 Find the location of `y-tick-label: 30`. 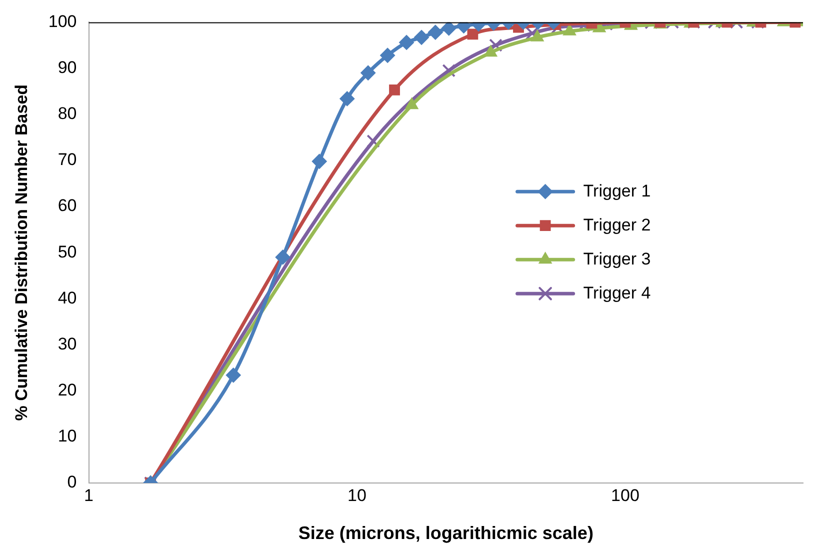

y-tick-label: 30 is located at coordinates (67, 344).